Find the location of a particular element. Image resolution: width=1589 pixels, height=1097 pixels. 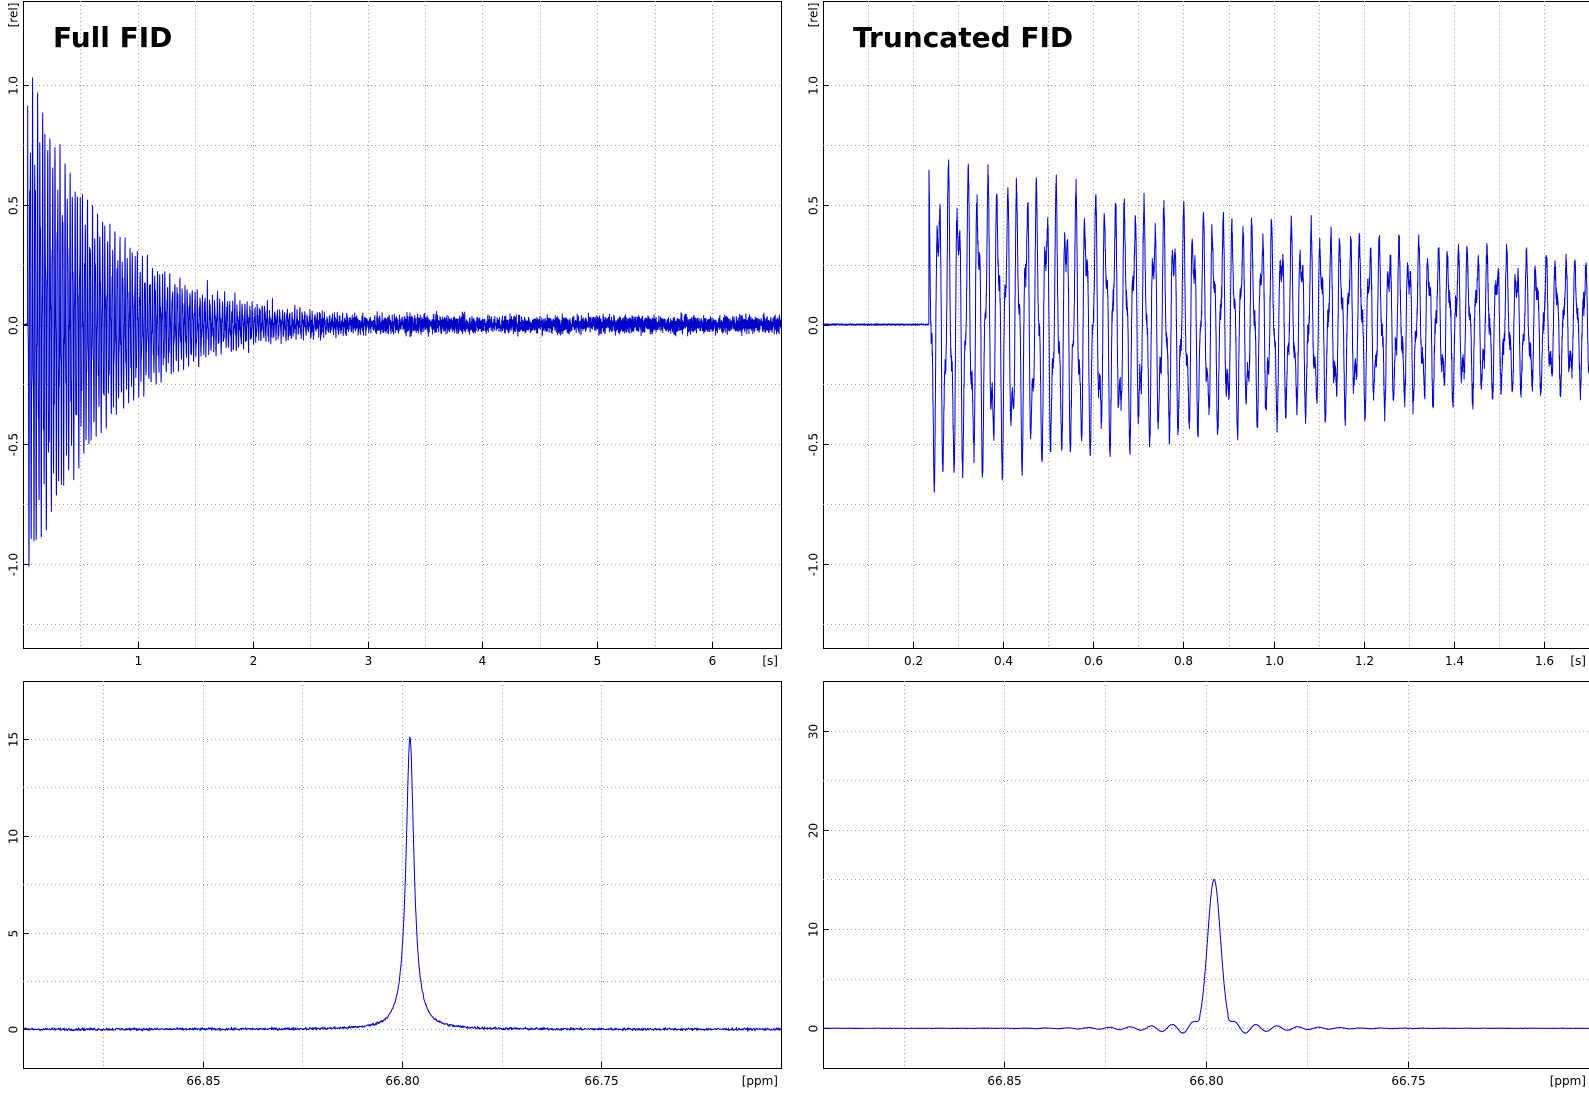

x-tick-label: 2 is located at coordinates (254, 661).